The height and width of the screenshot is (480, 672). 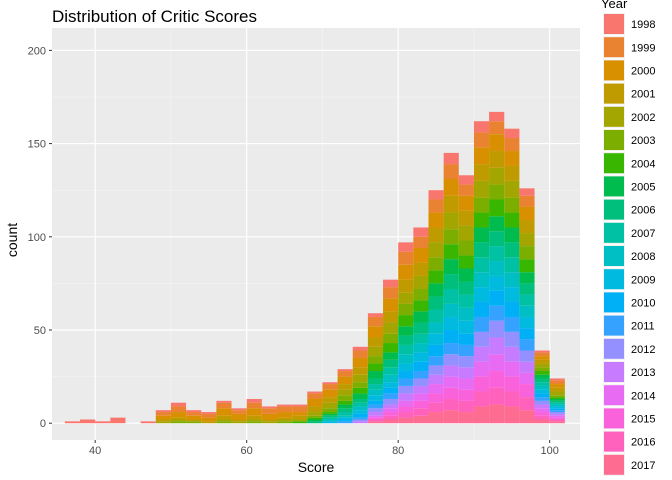 I want to click on legend-label-2005: 2005, so click(x=643, y=188).